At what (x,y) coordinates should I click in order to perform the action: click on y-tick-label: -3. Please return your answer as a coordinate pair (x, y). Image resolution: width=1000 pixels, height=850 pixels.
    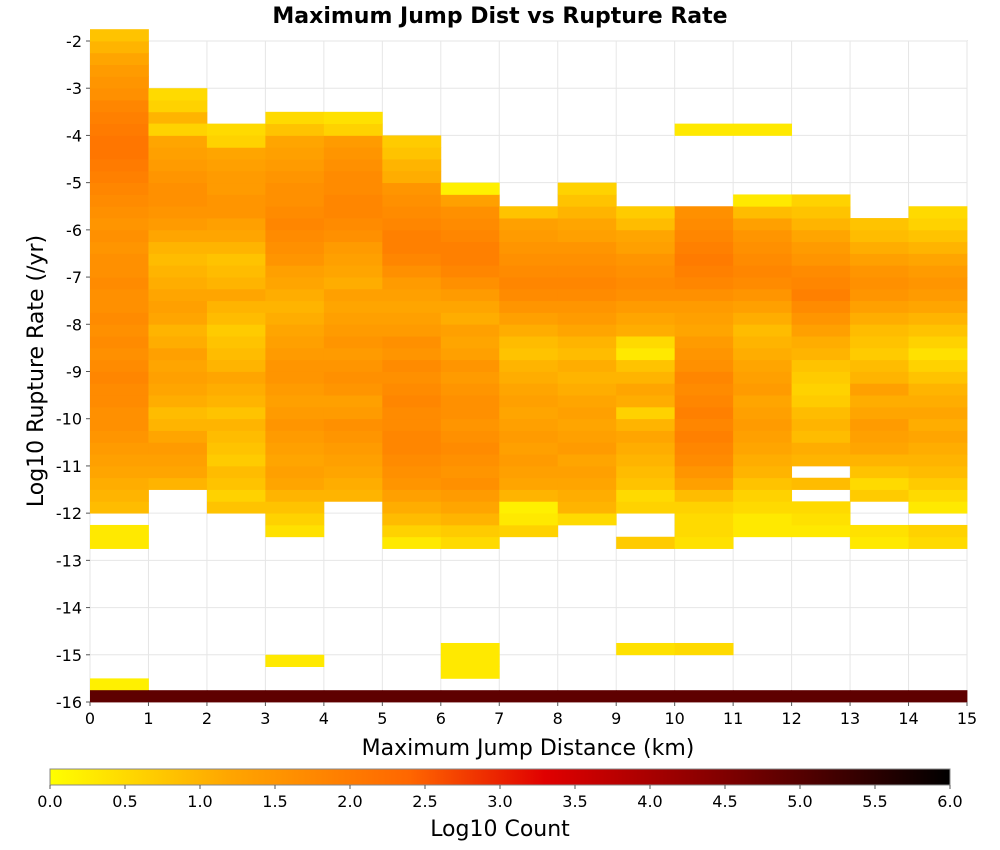
    Looking at the image, I should click on (74, 88).